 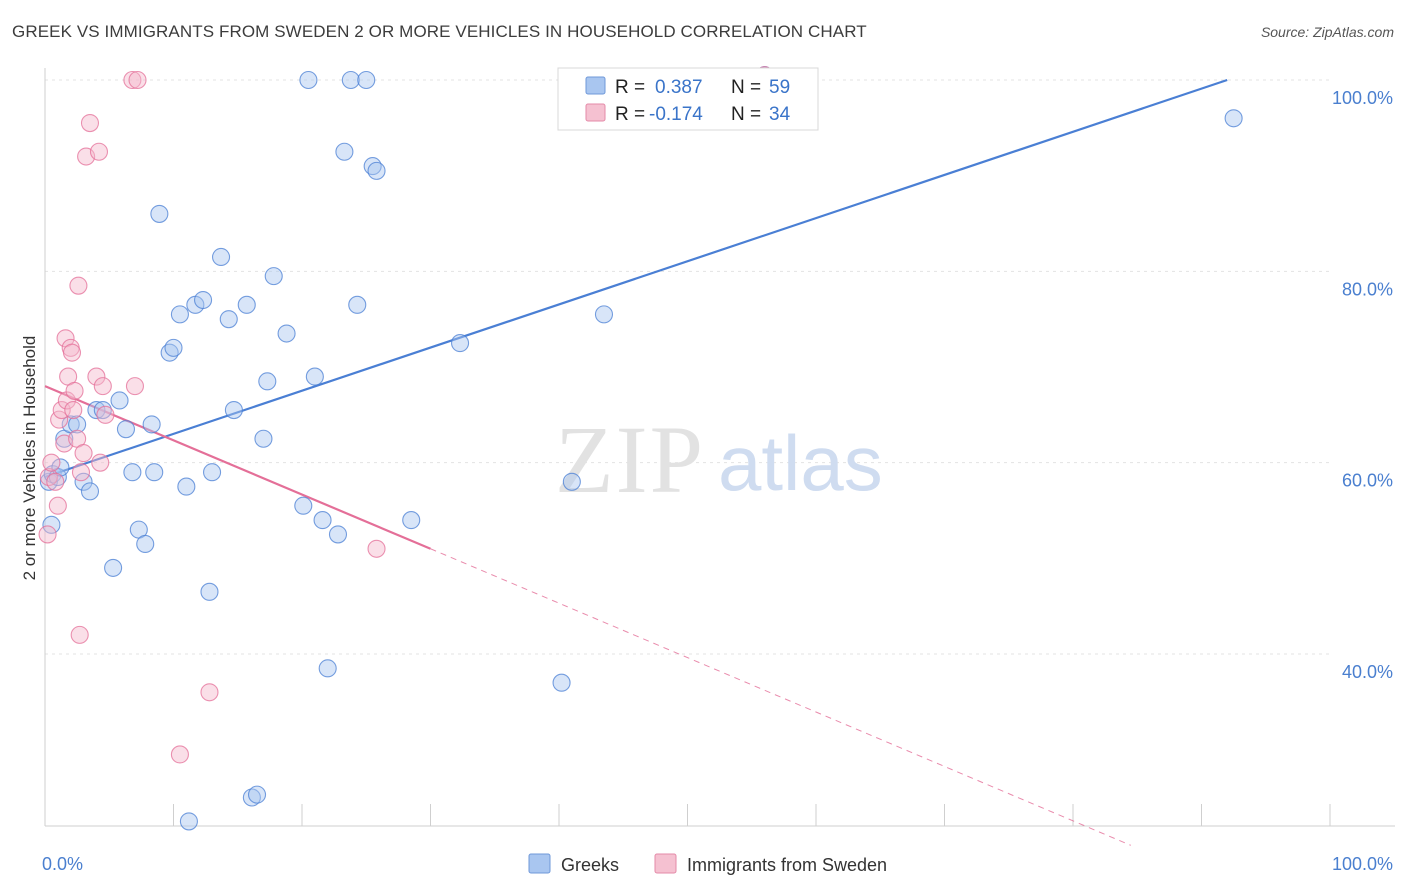 What do you see at coordinates (1327, 32) in the screenshot?
I see `source-label: Source: ZipAtlas.com` at bounding box center [1327, 32].